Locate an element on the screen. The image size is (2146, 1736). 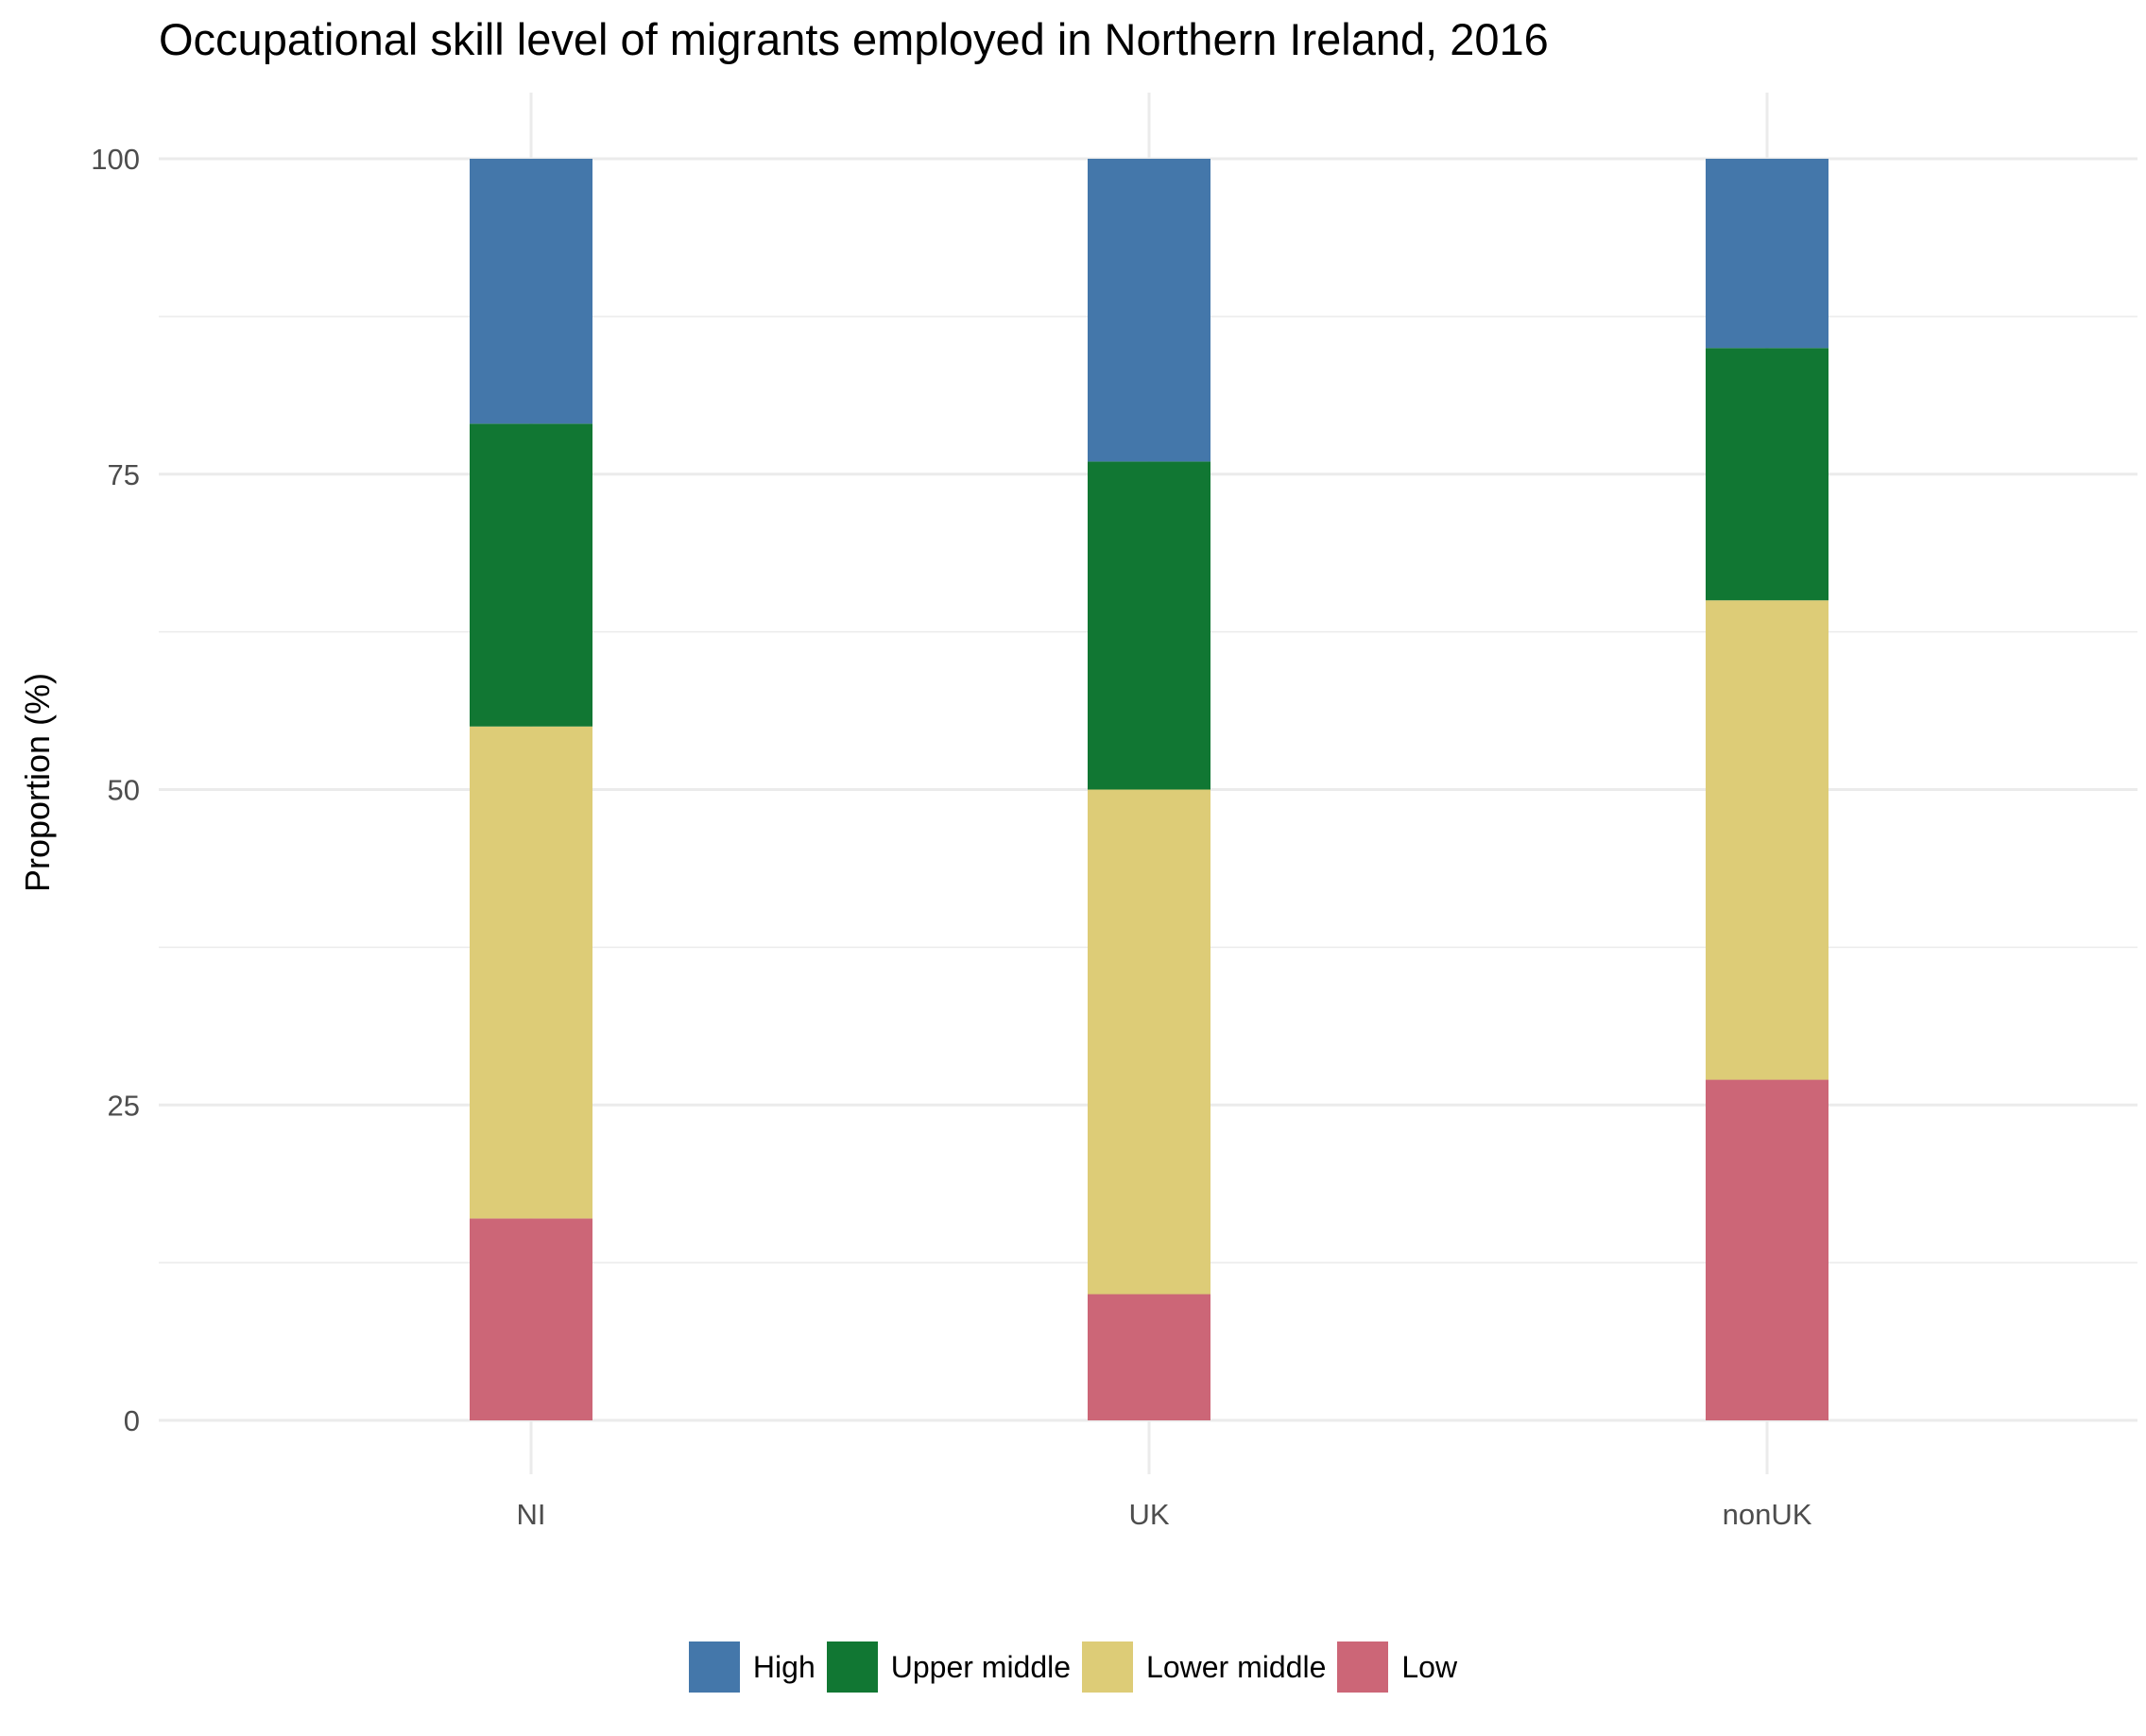
legend-item-upper-middle: Upper middle is located at coordinates (949, 1667).